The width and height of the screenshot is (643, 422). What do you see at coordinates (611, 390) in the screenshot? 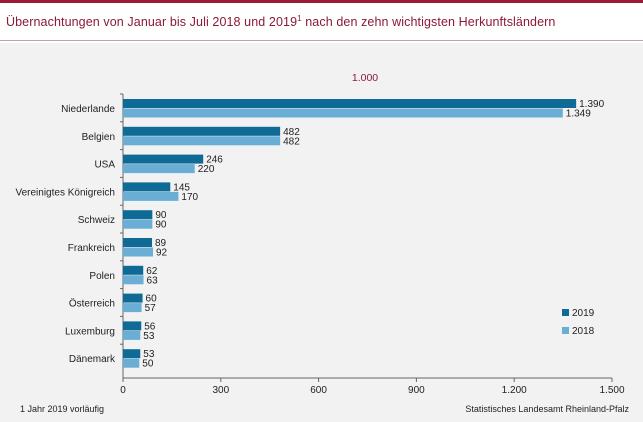
I see `x-tick-label: 1.500` at bounding box center [611, 390].